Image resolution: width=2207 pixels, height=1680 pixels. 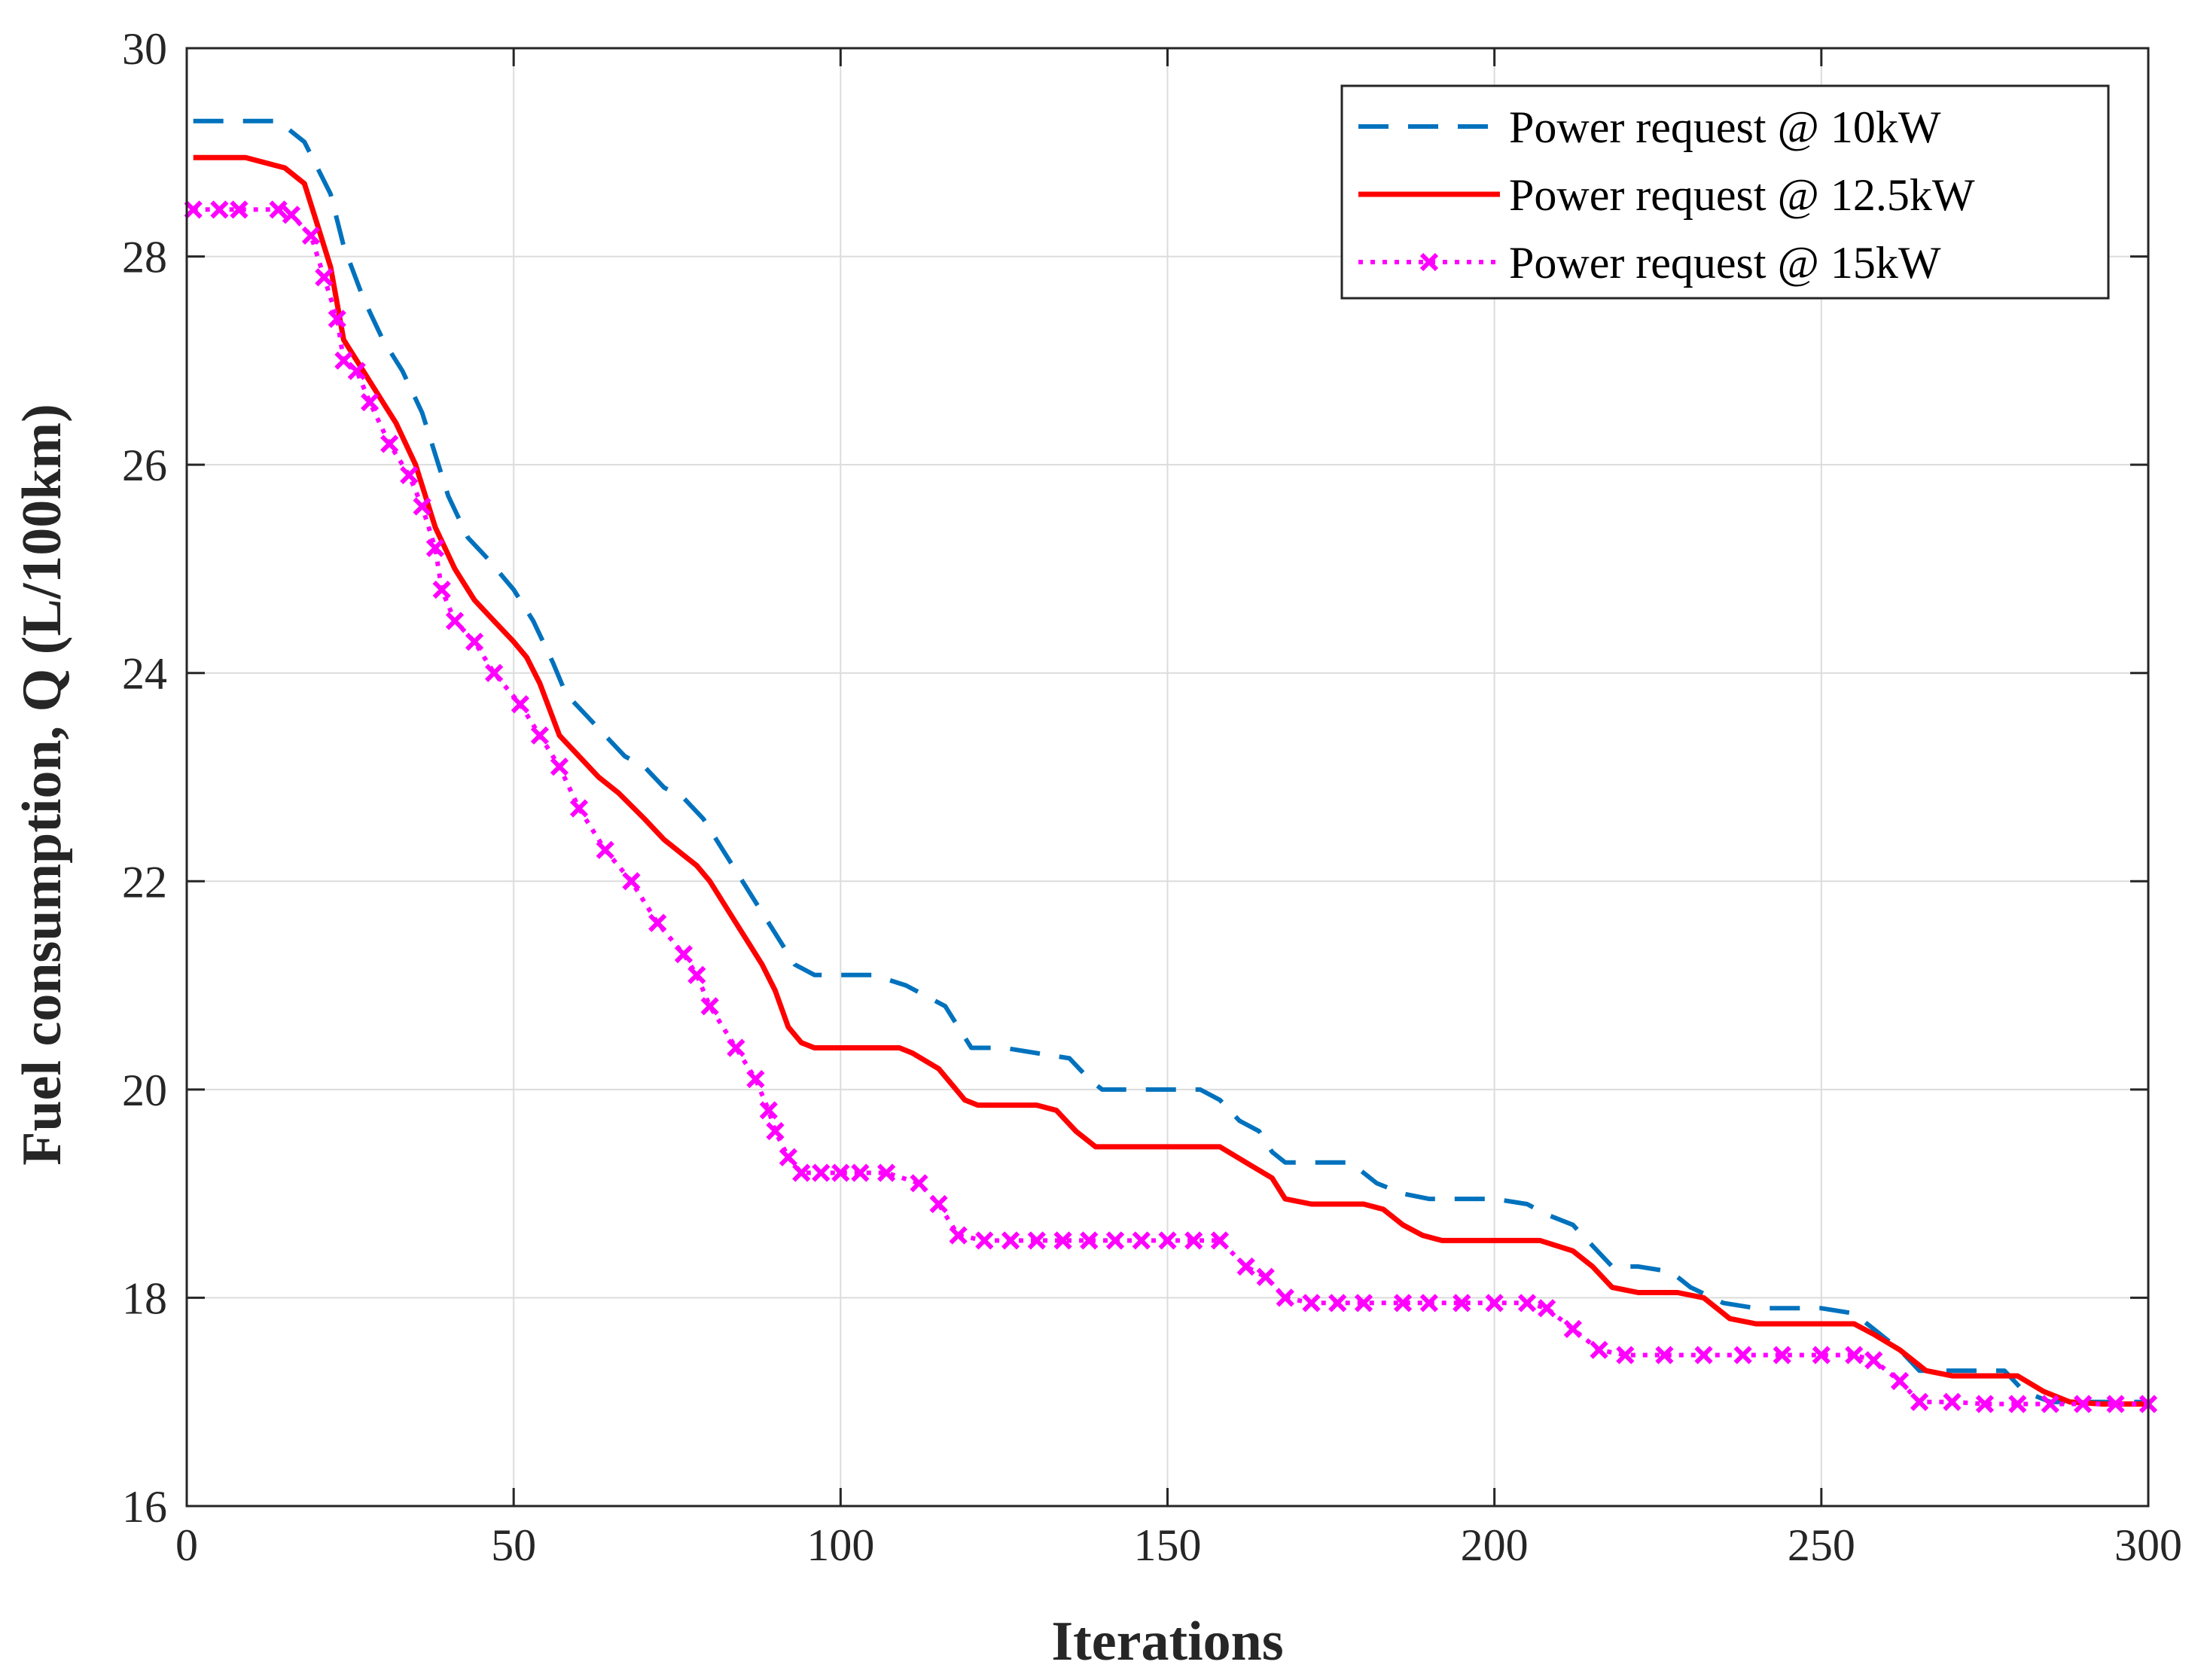 What do you see at coordinates (1725, 263) in the screenshot?
I see `legend-label: Power request @ 15kW` at bounding box center [1725, 263].